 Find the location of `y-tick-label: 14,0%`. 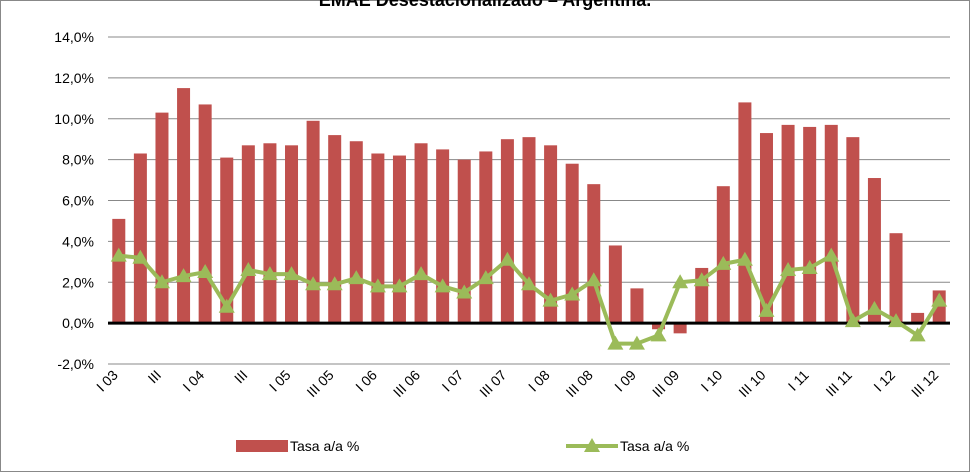

y-tick-label: 14,0% is located at coordinates (74, 37).